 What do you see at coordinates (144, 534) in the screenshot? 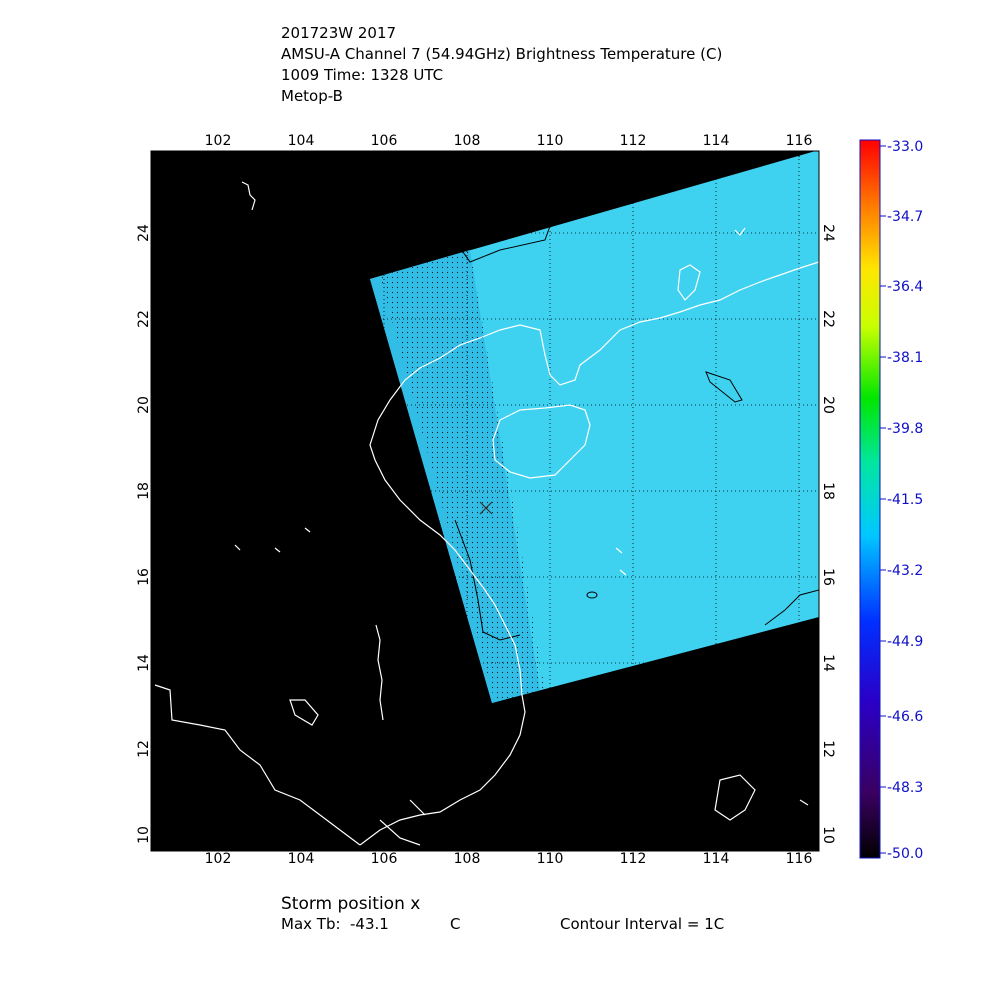
I see `lat-labels-left: 10 12 14 16 18 20 22 24` at bounding box center [144, 534].